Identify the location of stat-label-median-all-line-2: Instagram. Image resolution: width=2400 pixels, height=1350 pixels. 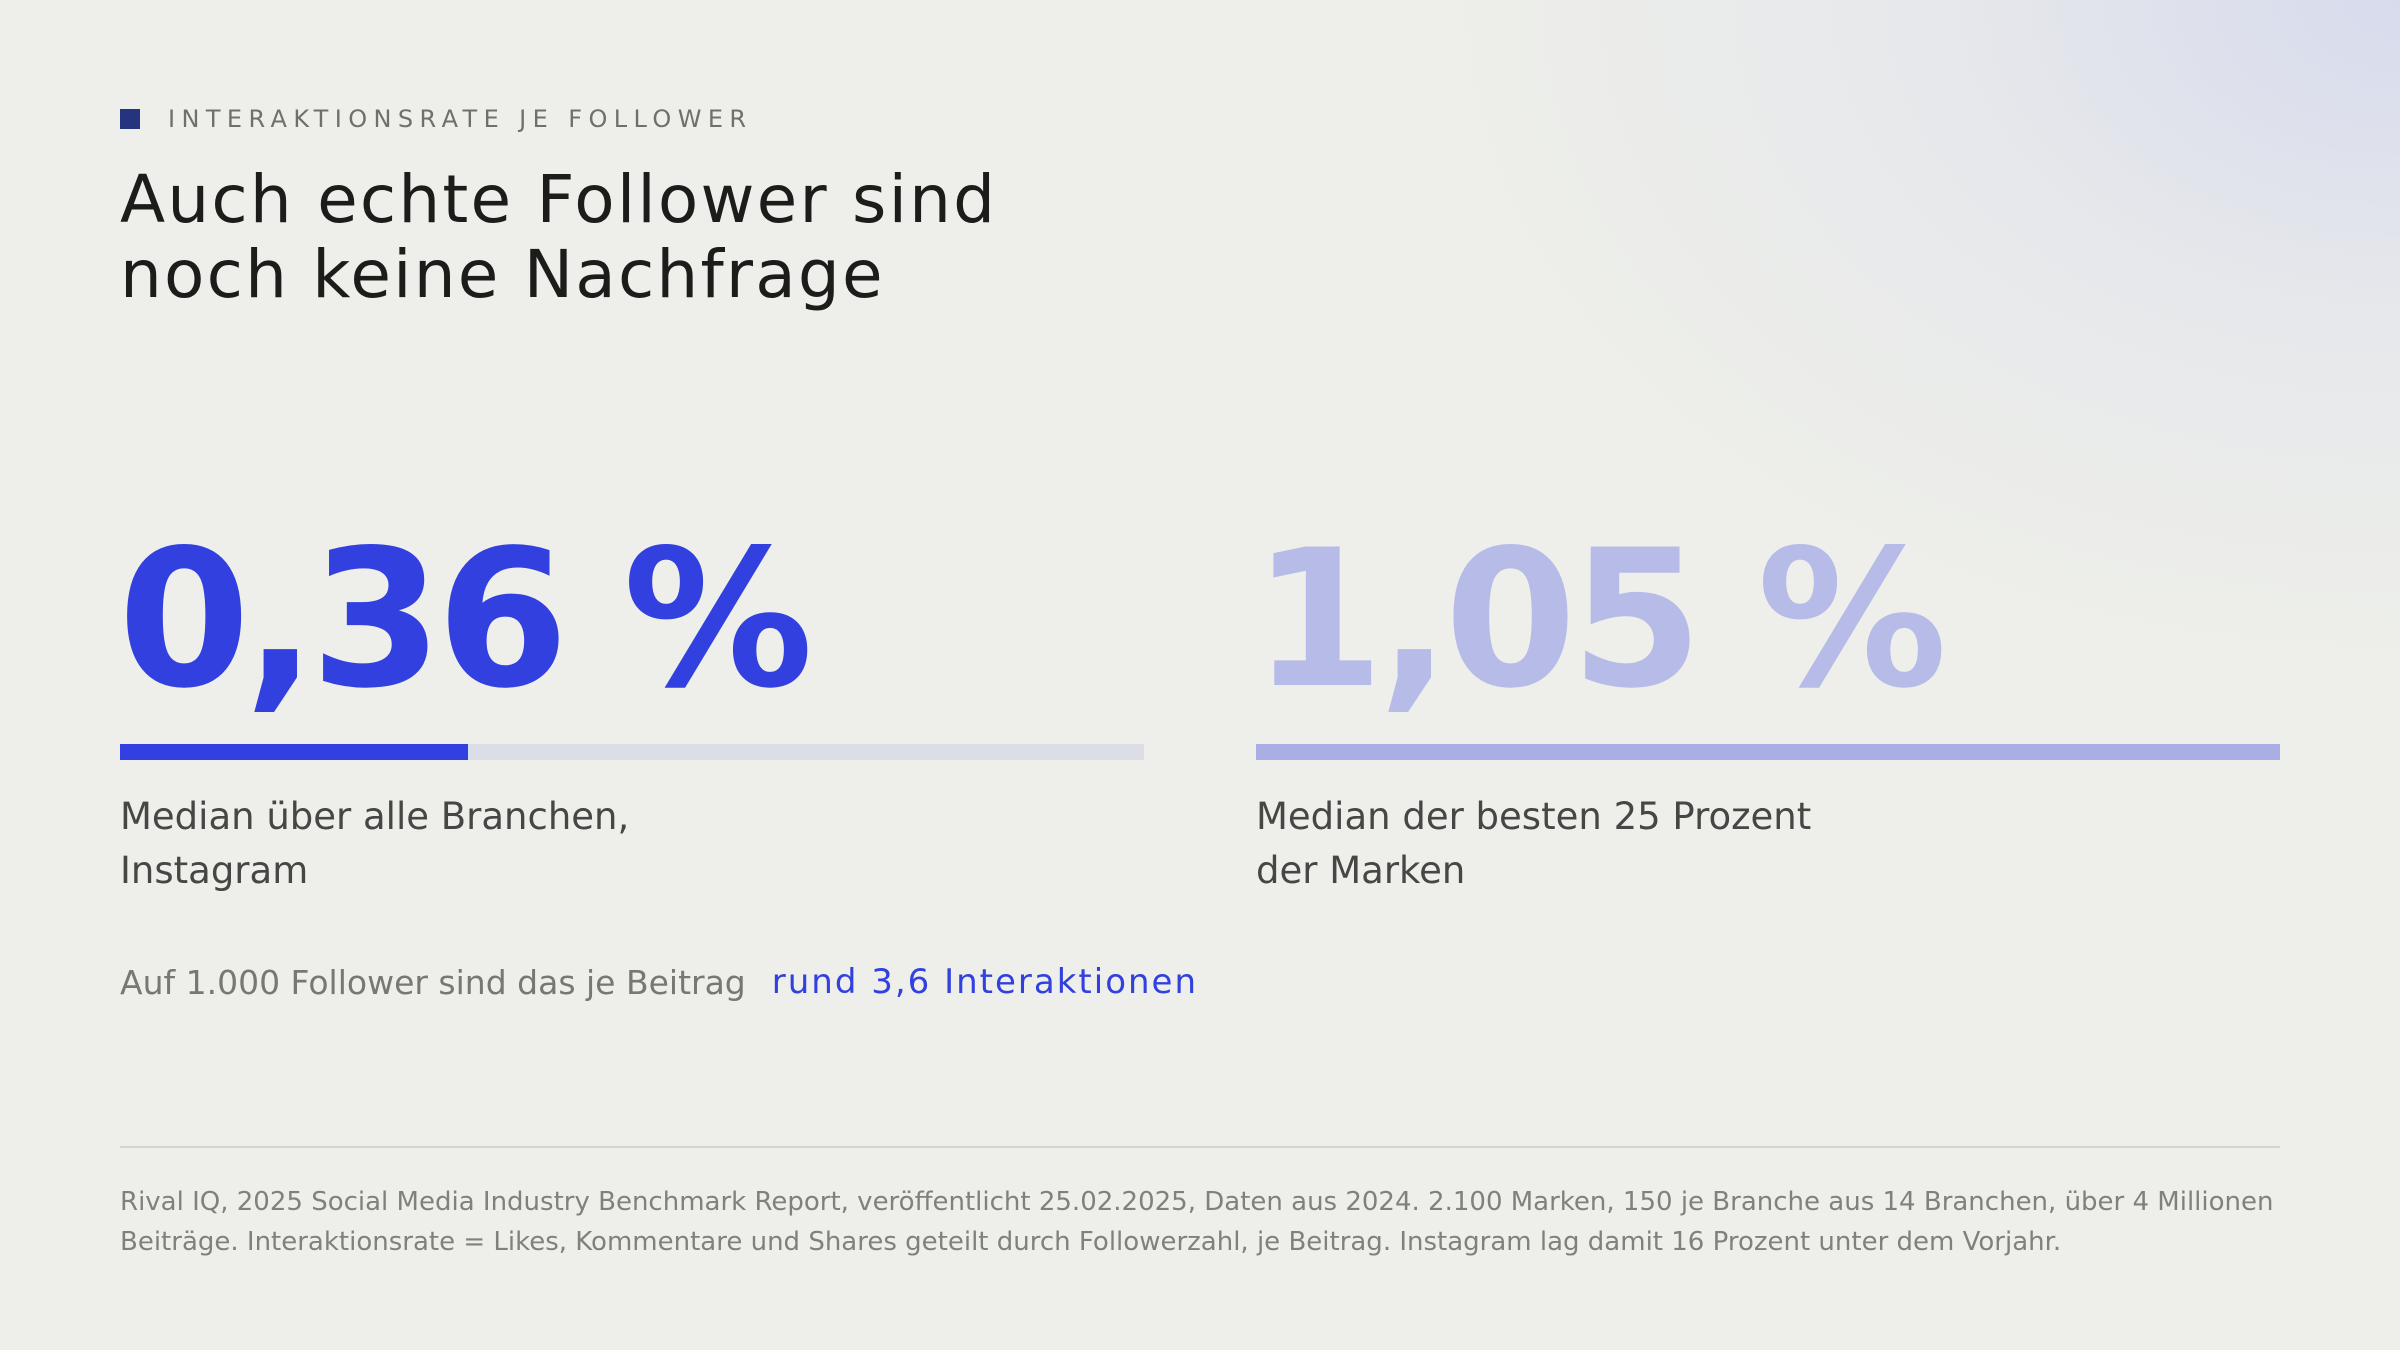
(214, 870).